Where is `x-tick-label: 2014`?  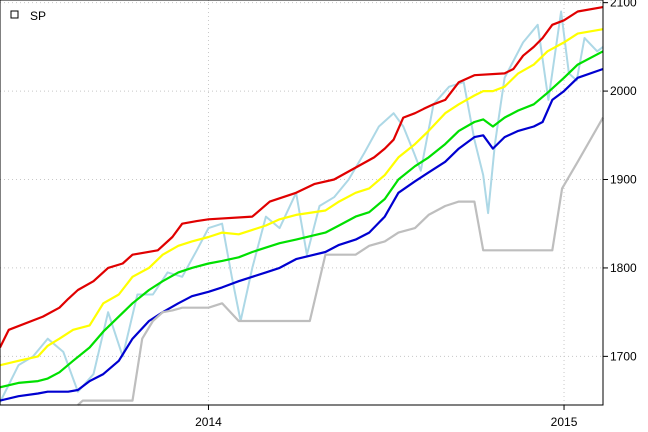 x-tick-label: 2014 is located at coordinates (208, 422).